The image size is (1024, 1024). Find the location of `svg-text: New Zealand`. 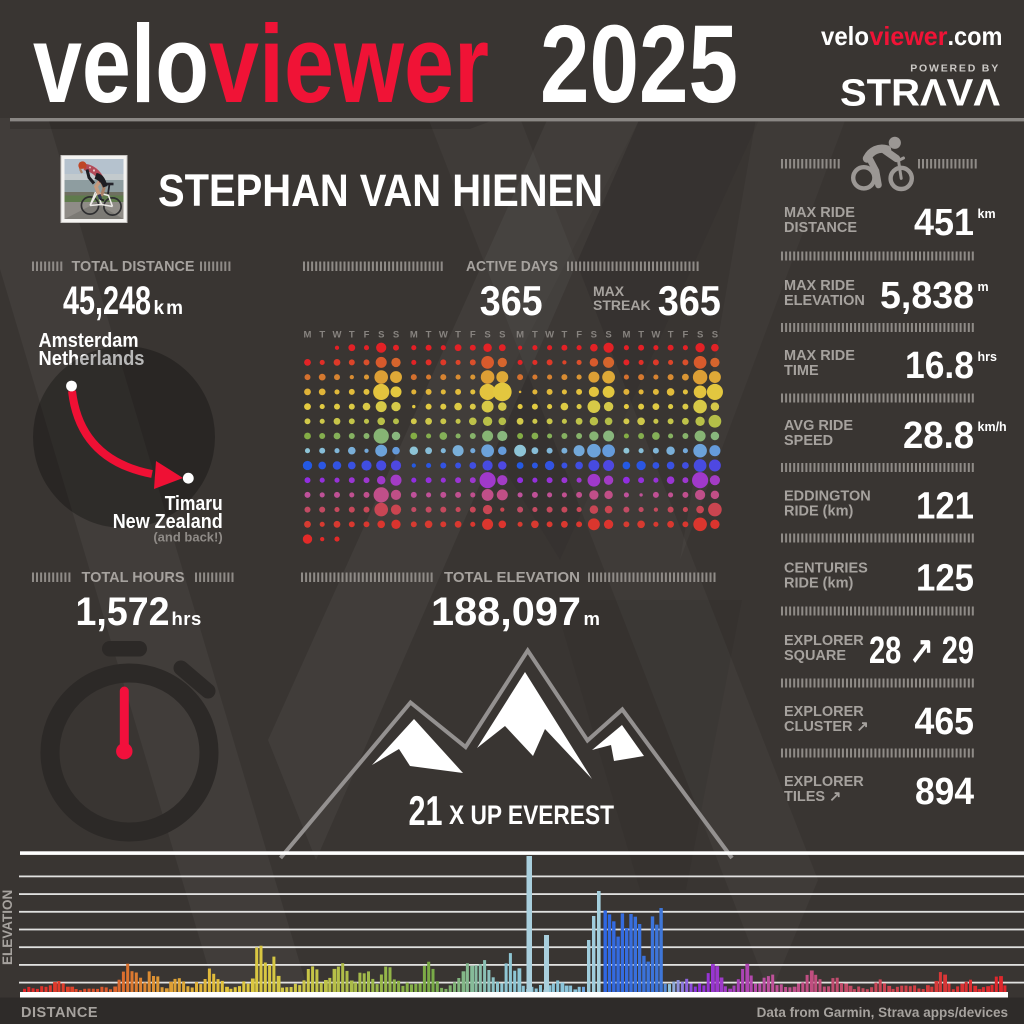

svg-text: New Zealand is located at coordinates (168, 522).